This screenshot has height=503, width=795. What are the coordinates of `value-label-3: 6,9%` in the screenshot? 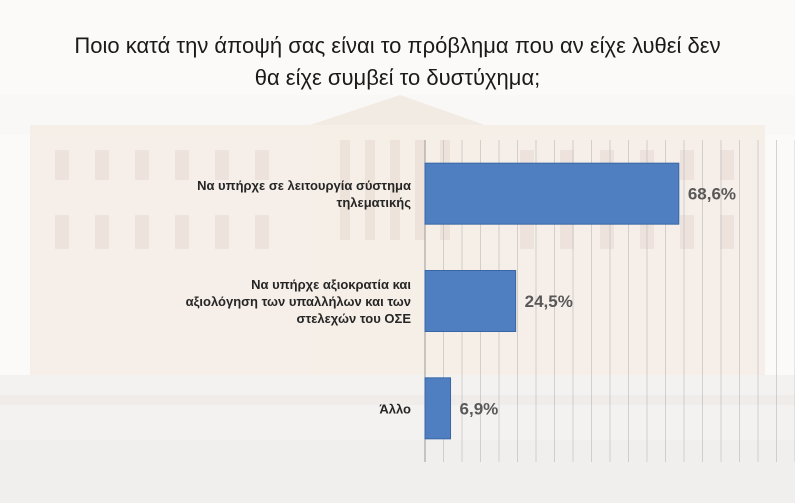 It's located at (479, 408).